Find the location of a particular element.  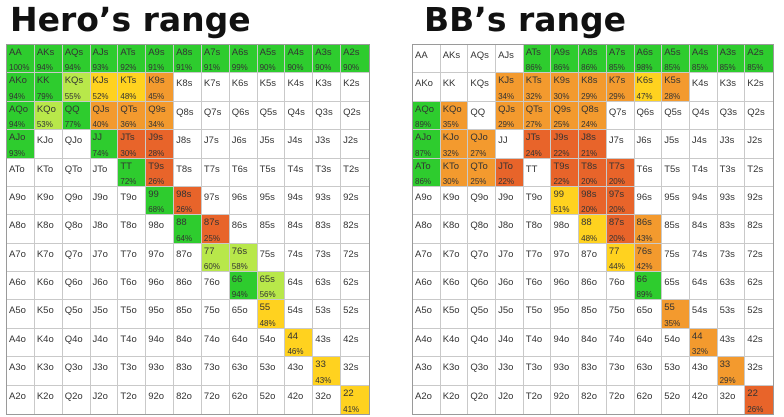

hand-cell: J5o is located at coordinates (104, 314).